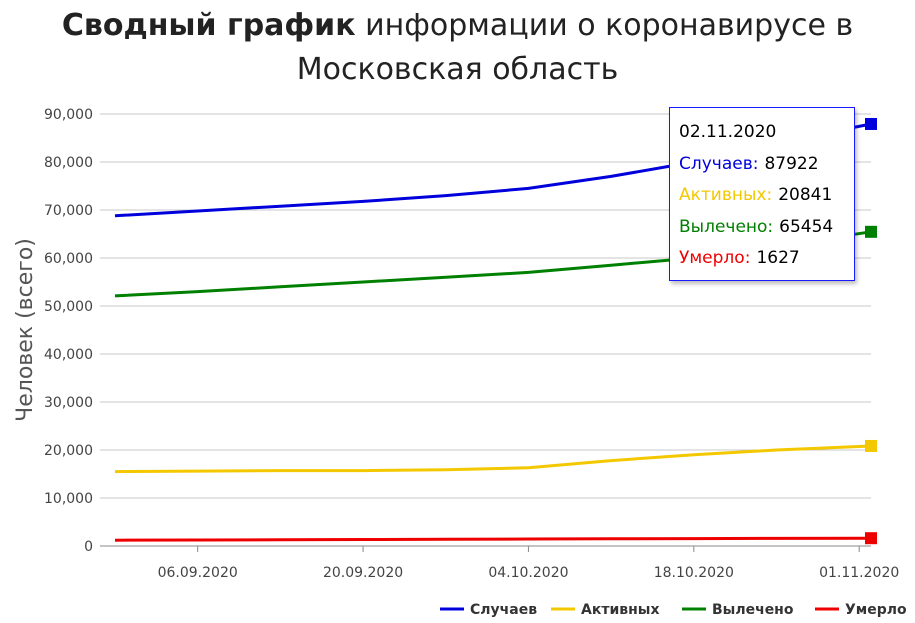 The image size is (915, 623). I want to click on y-tick-label: 50,000, so click(68, 307).